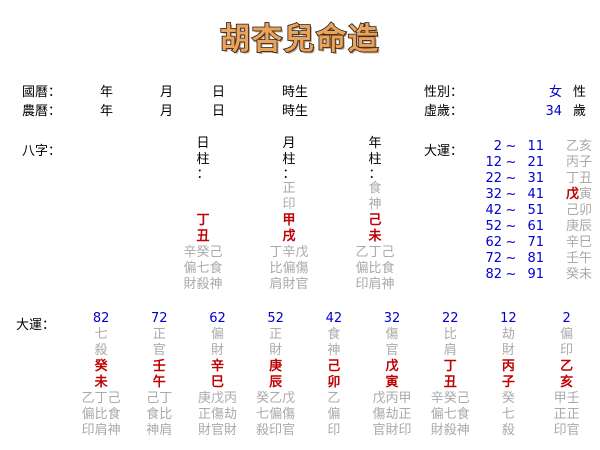 The height and width of the screenshot is (450, 600). Describe the element at coordinates (101, 375) in the screenshot. I see `luck-table-column: 82 七殺癸未乙丁己 偏比食 印肩神` at that location.